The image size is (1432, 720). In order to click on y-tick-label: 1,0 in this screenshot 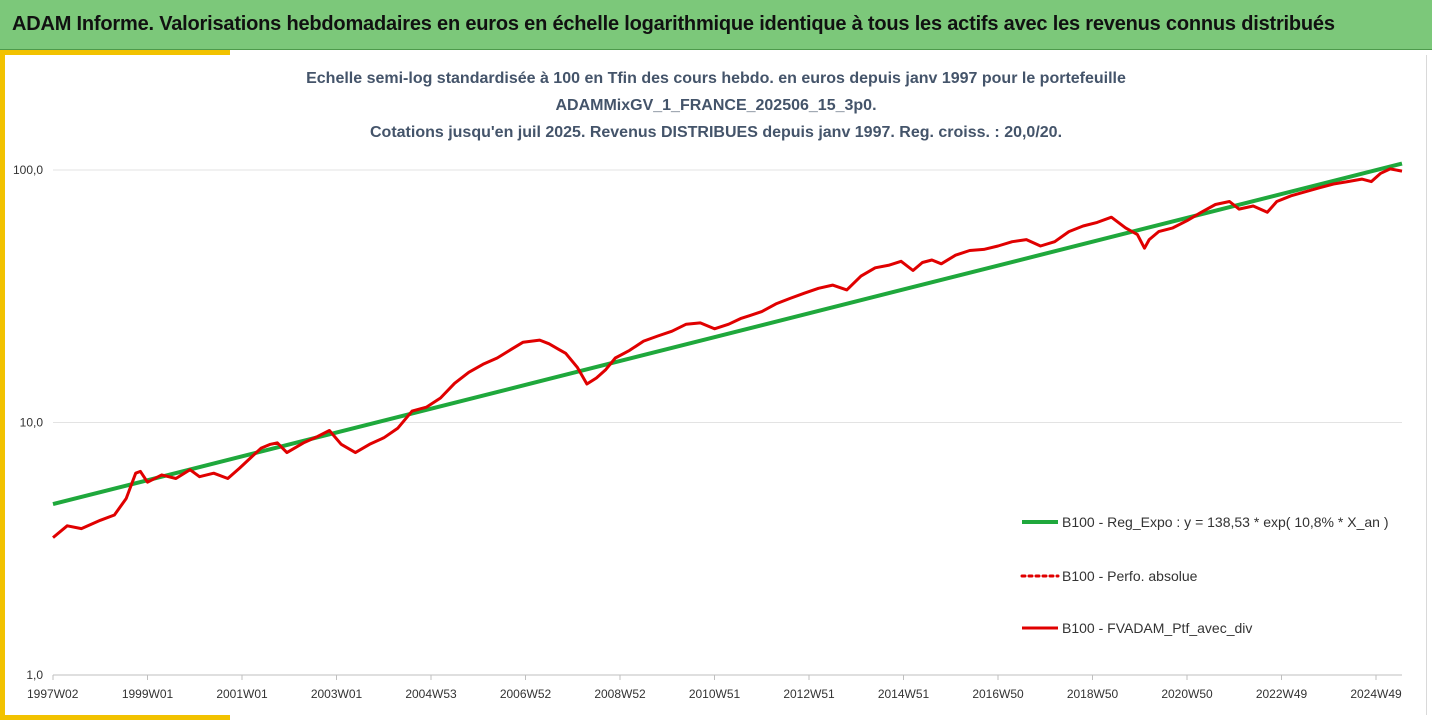, I will do `click(34, 675)`.